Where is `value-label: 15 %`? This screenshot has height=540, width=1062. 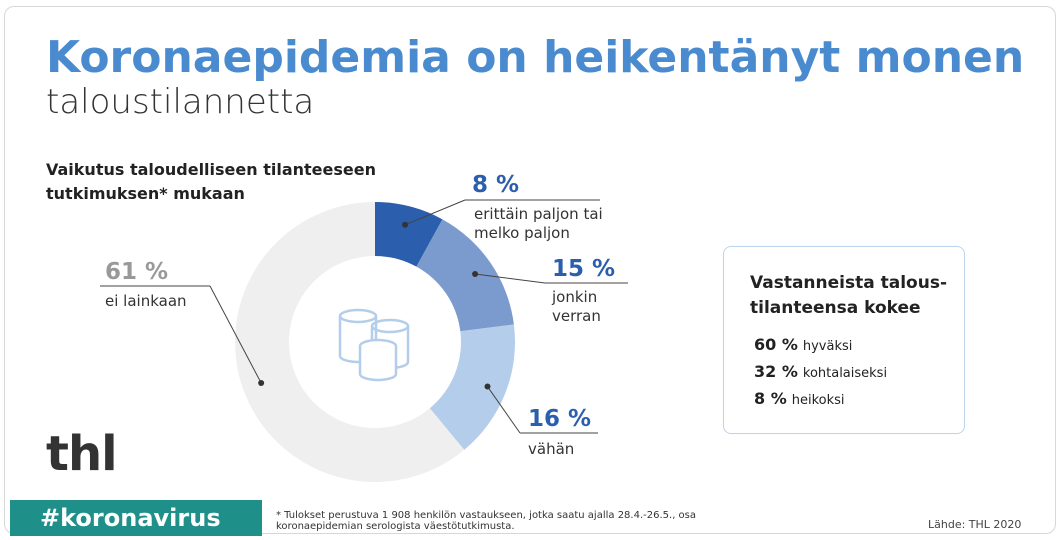
value-label: 15 % is located at coordinates (584, 269).